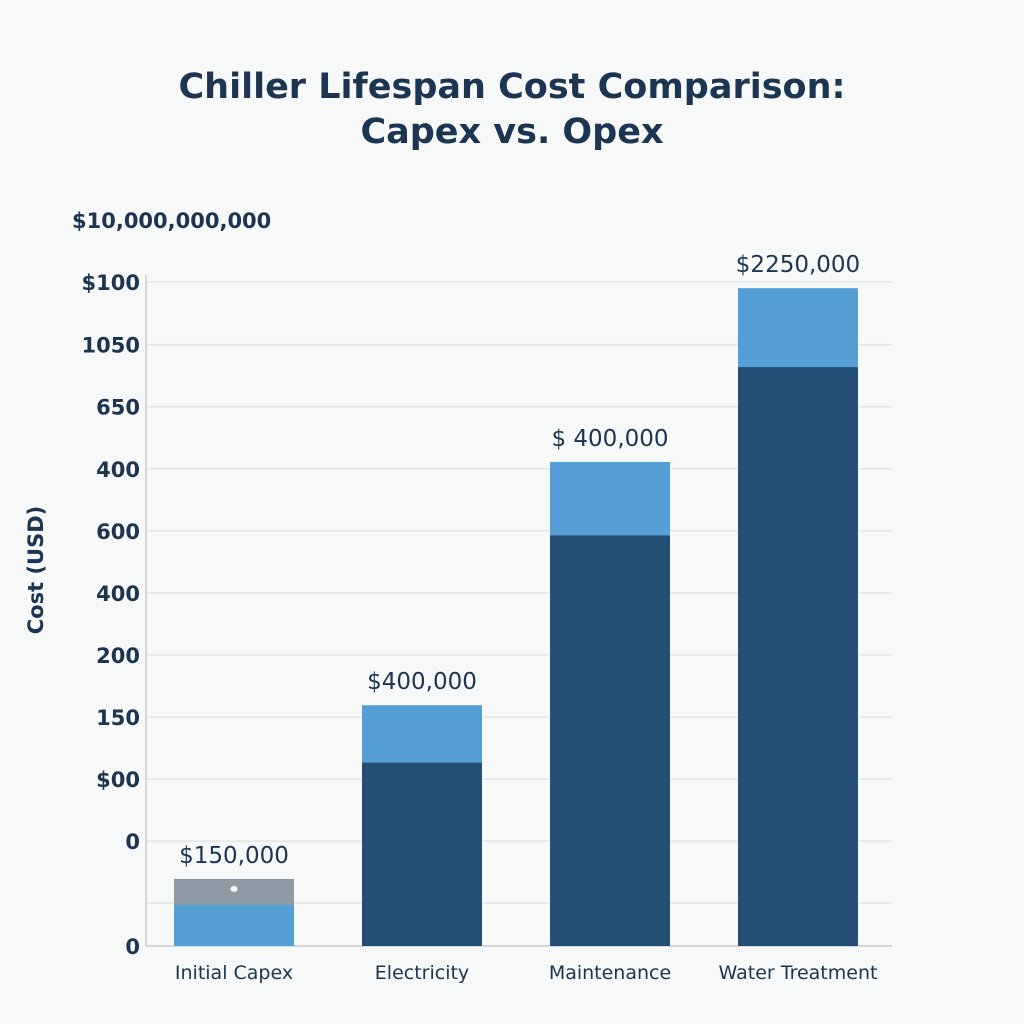 This screenshot has height=1024, width=1024. Describe the element at coordinates (118, 408) in the screenshot. I see `y-tick-label: 650` at that location.